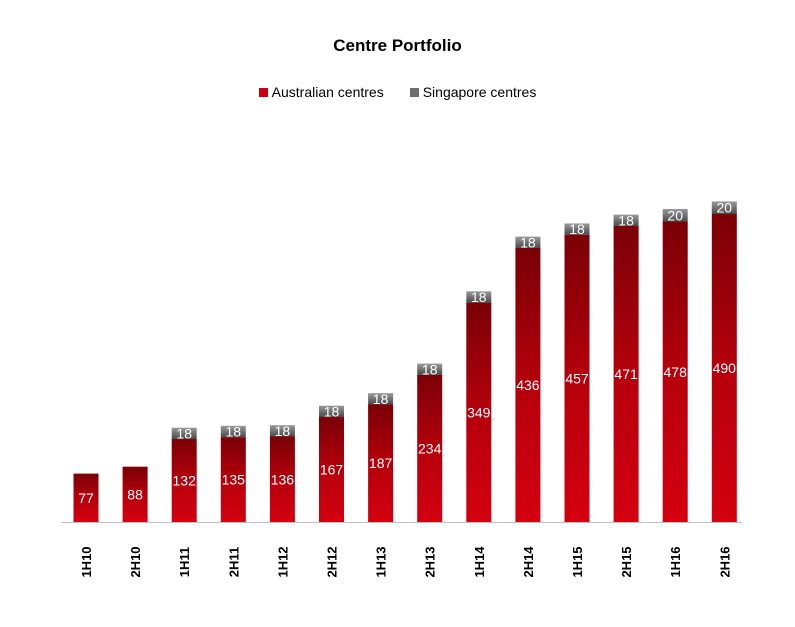 This screenshot has width=795, height=627. I want to click on data-label-australian: 135, so click(234, 480).